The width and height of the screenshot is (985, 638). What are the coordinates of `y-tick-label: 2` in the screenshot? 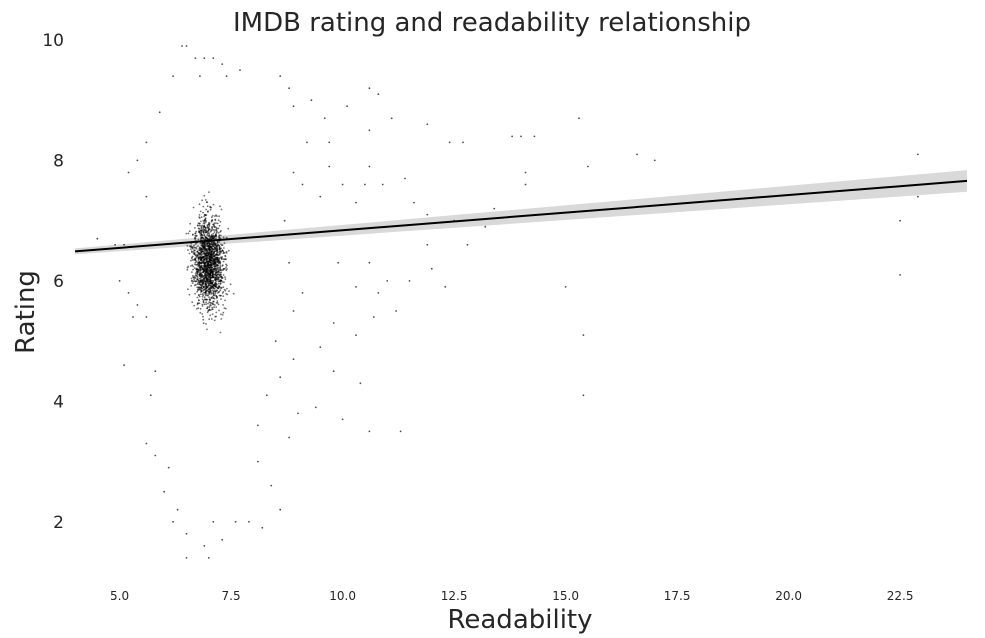 It's located at (58, 523).